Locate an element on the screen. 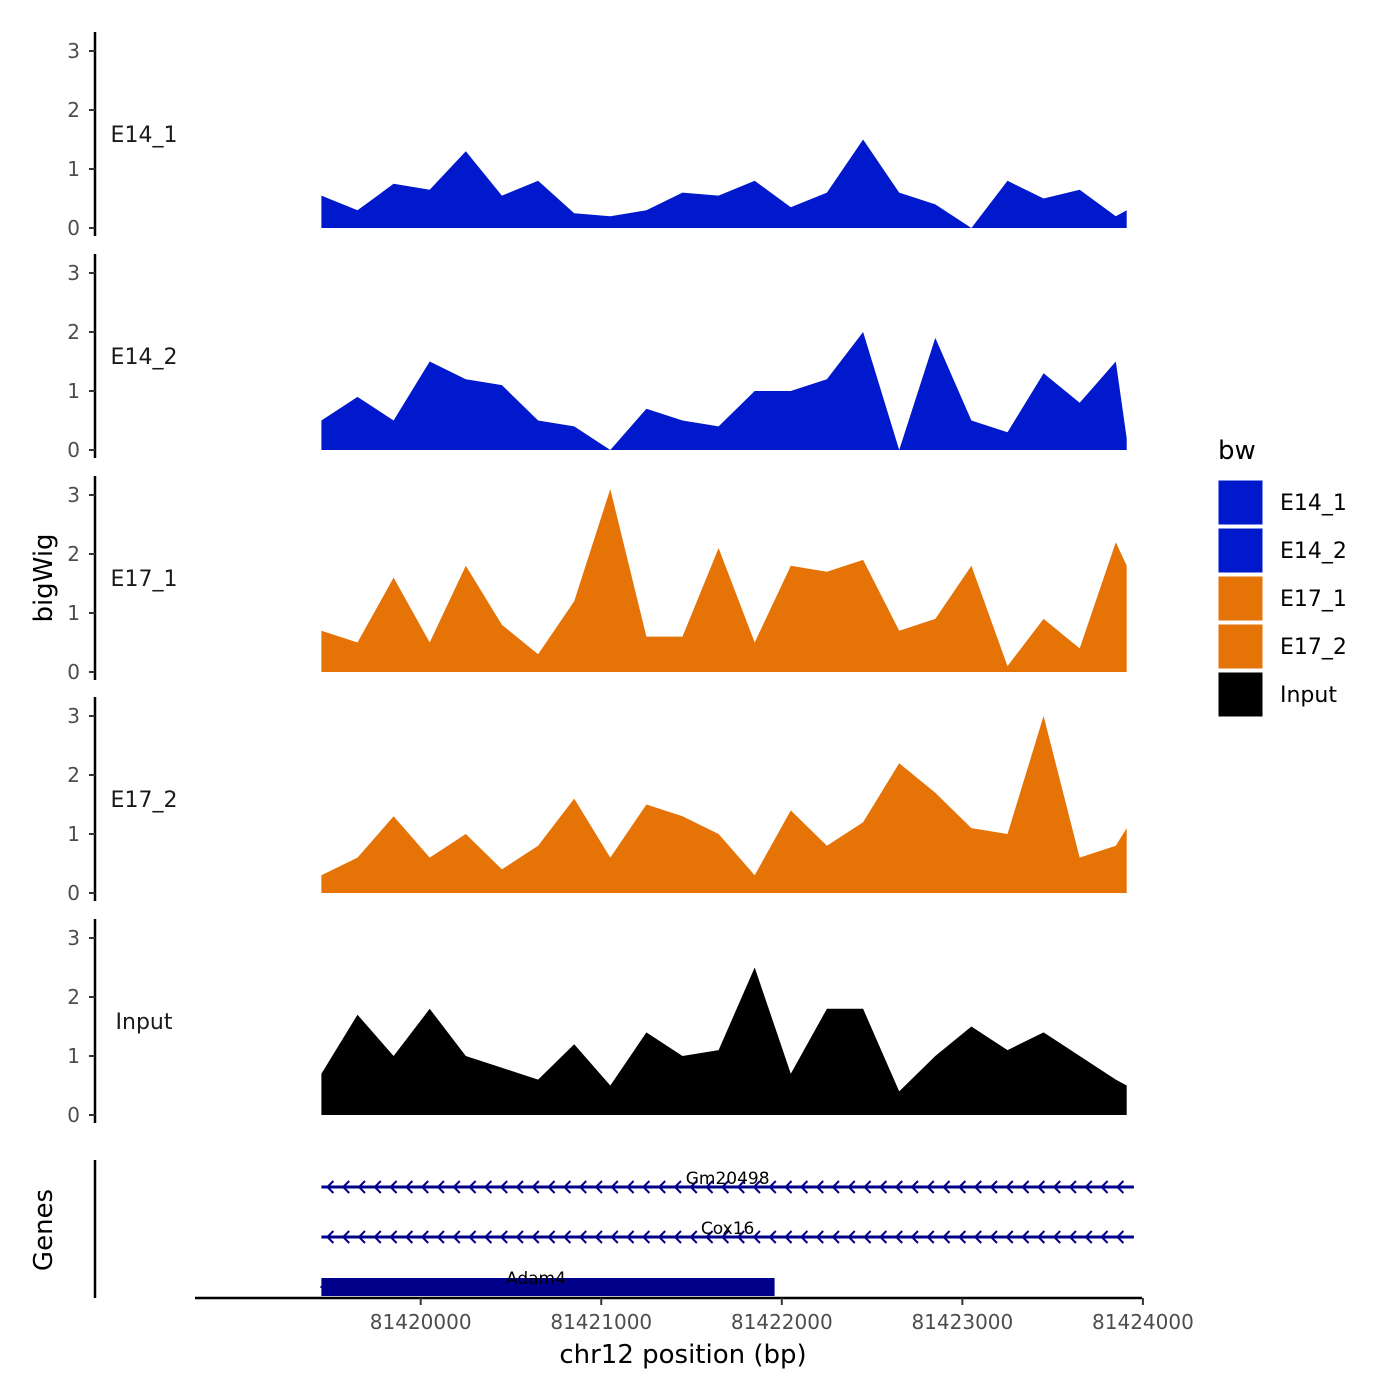  x-axis-title: chr12 position (bp) is located at coordinates (682, 1355).